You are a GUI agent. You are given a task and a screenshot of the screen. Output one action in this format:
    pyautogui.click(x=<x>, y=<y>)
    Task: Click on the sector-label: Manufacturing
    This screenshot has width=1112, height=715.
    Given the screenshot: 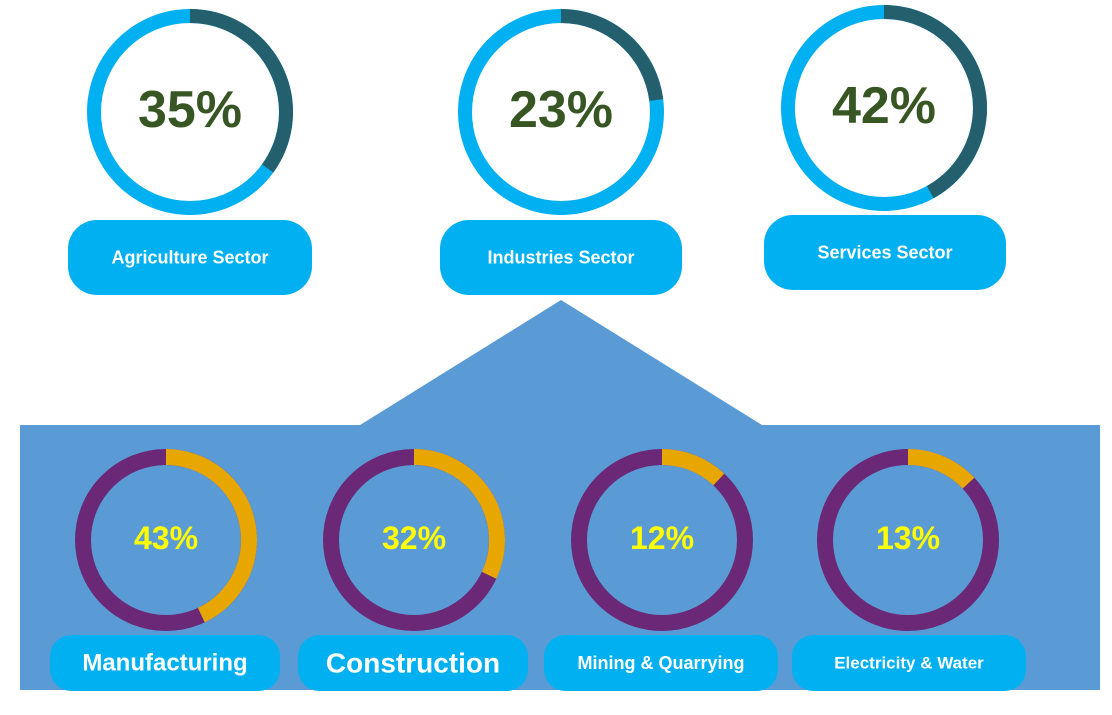 What is the action you would take?
    pyautogui.click(x=164, y=663)
    